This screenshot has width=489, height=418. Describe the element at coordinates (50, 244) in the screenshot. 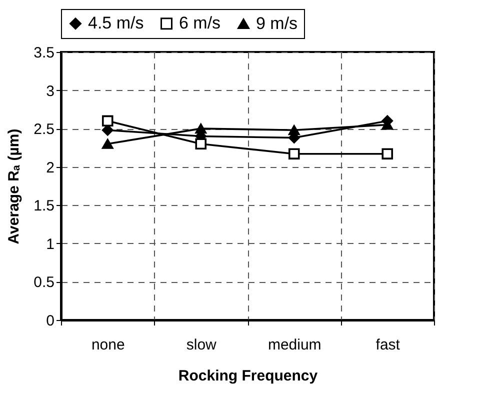

I see `y-tick-label: 1` at that location.